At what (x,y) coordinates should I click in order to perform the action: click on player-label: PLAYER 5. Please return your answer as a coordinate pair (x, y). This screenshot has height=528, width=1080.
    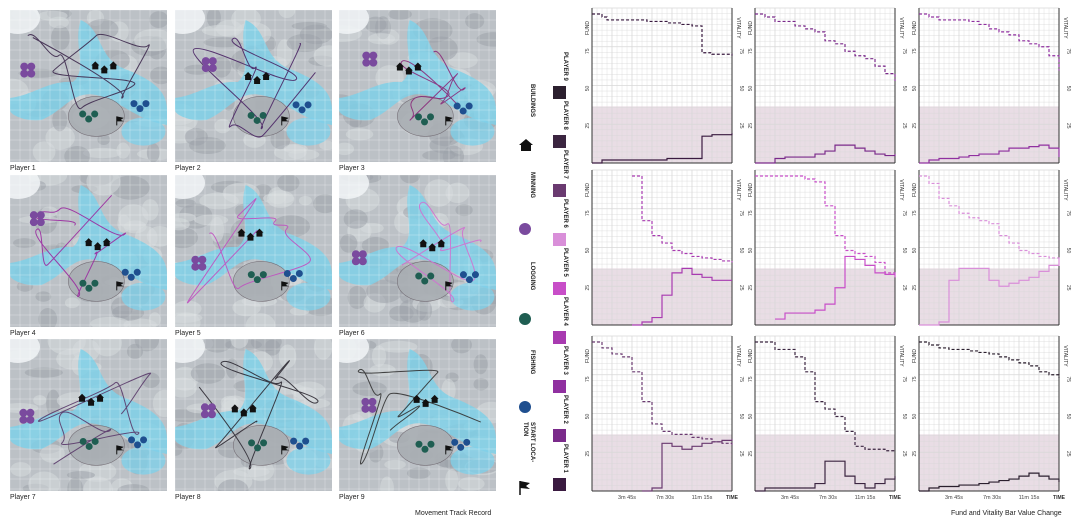
    Looking at the image, I should click on (565, 262).